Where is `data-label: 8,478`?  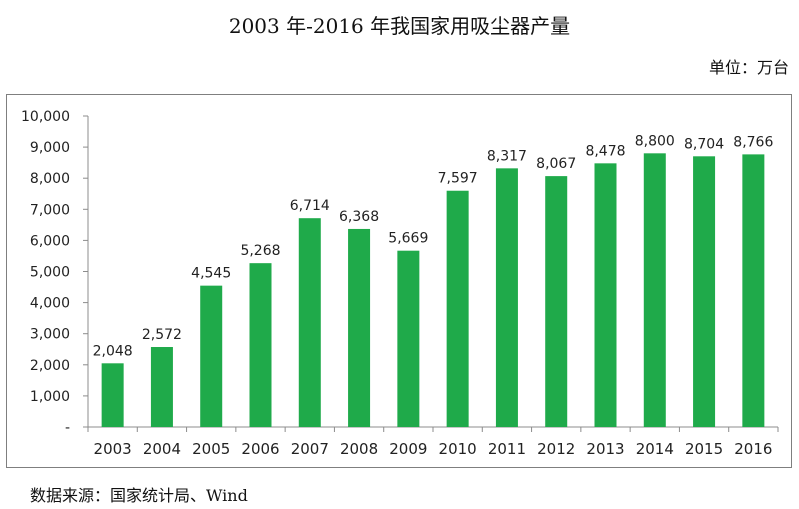
data-label: 8,478 is located at coordinates (605, 151).